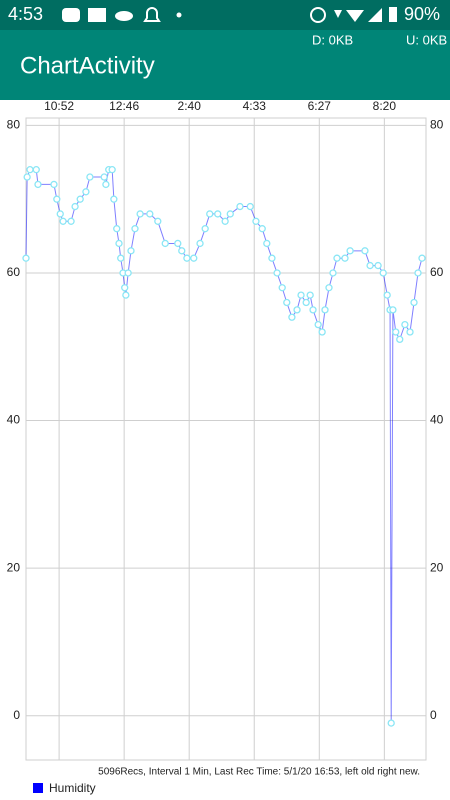 The image size is (450, 800). I want to click on x-tick-label: 10:52, so click(59, 106).